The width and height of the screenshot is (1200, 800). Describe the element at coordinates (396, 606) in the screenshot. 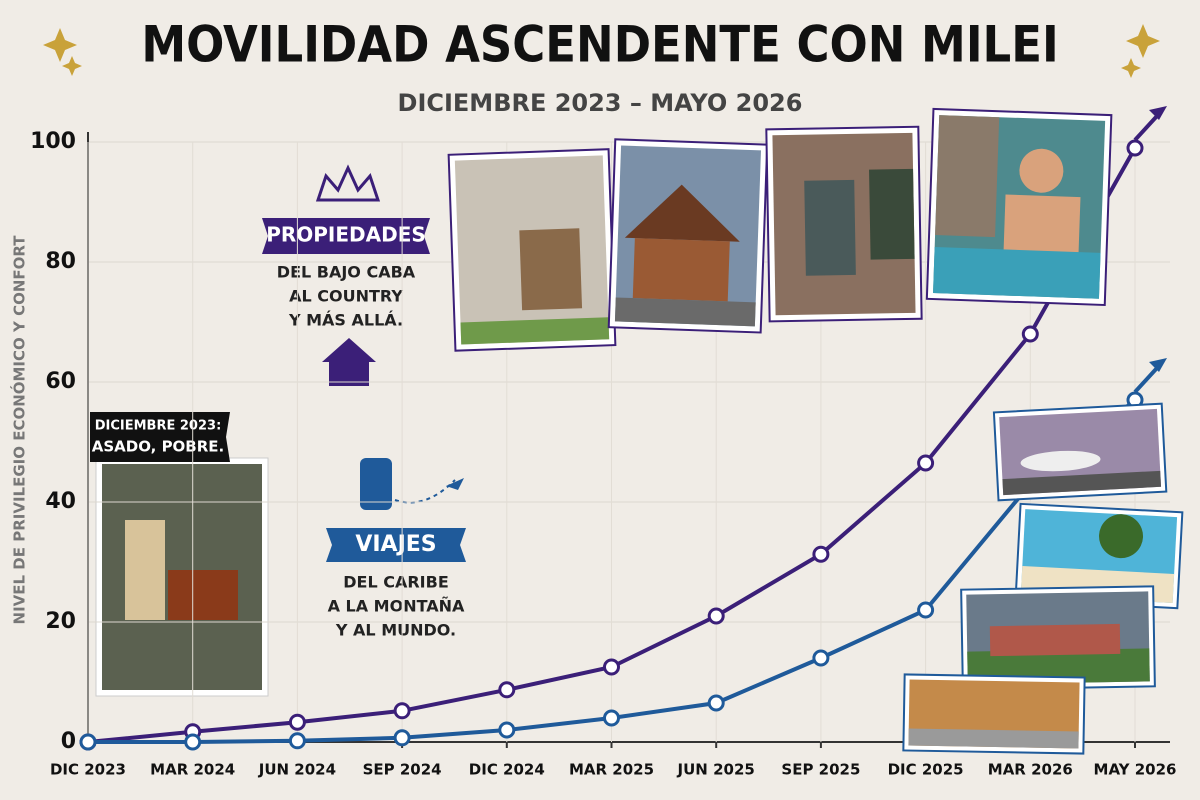

I see `annotation-text: A LA MONTAÑA` at that location.